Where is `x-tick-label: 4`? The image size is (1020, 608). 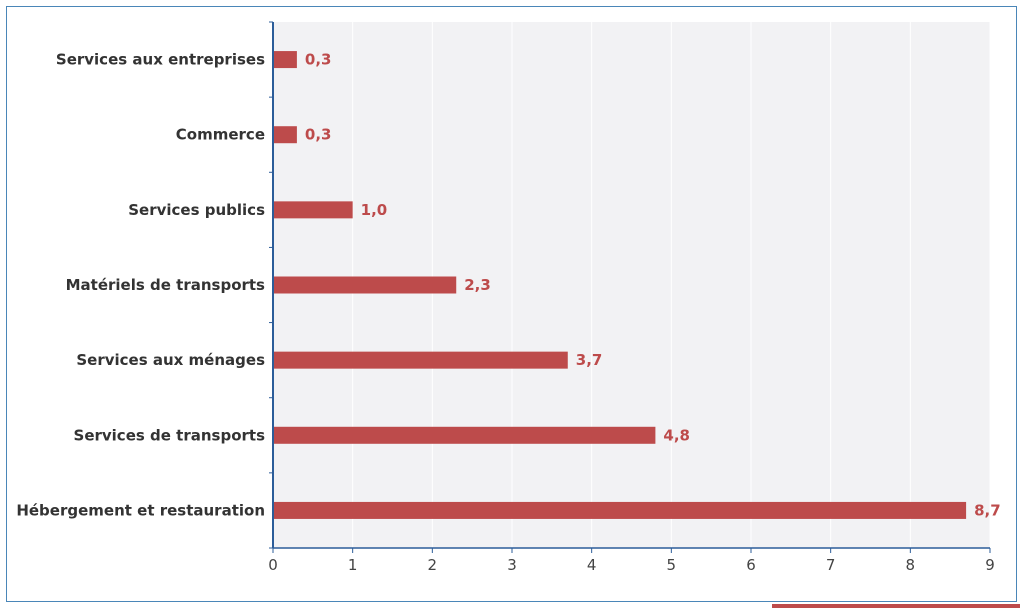 x-tick-label: 4 is located at coordinates (592, 565).